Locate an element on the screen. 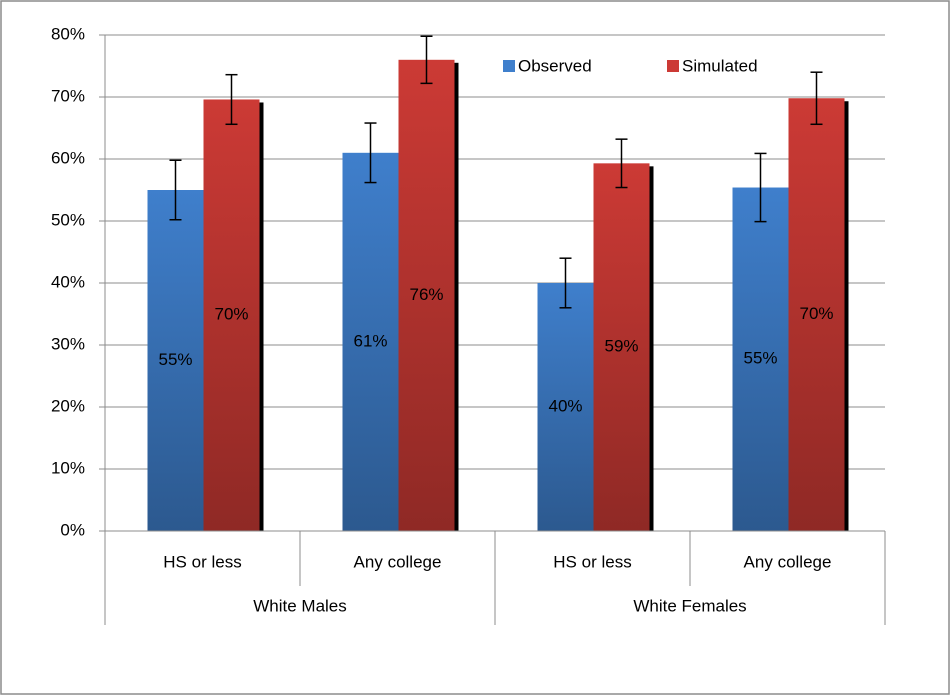  group-label: White Males is located at coordinates (300, 605).